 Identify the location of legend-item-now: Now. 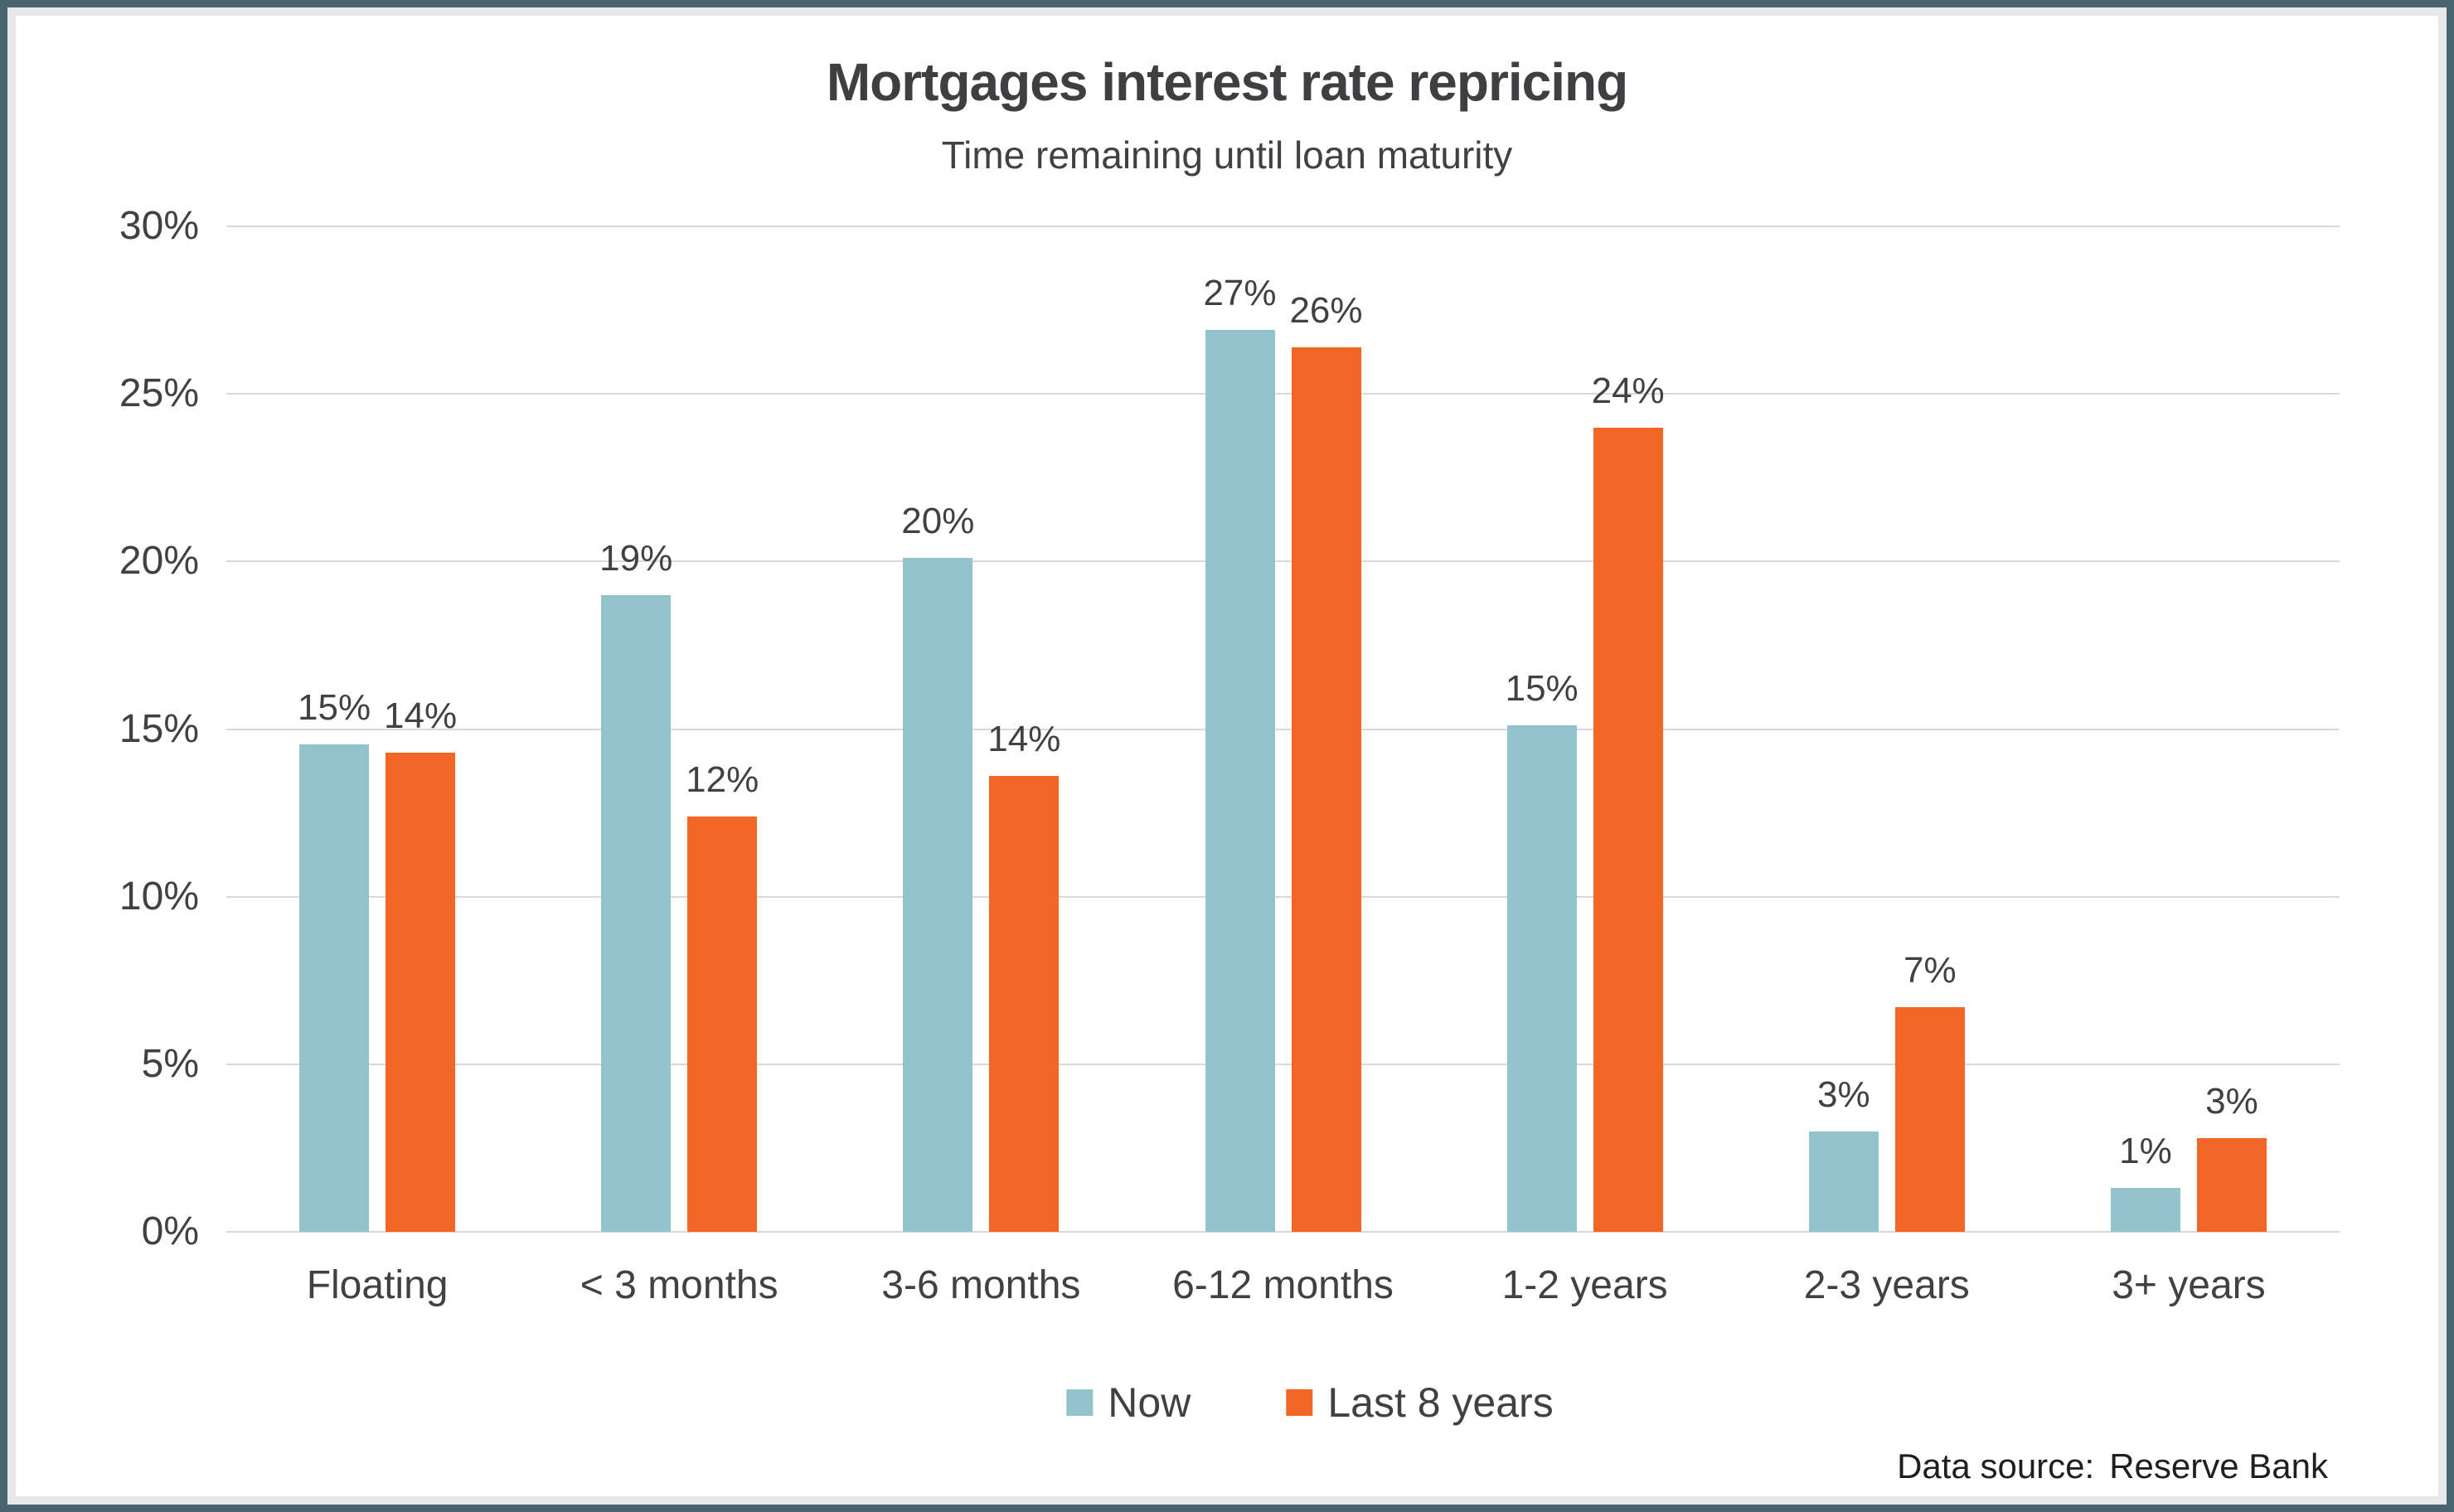
(1128, 1402).